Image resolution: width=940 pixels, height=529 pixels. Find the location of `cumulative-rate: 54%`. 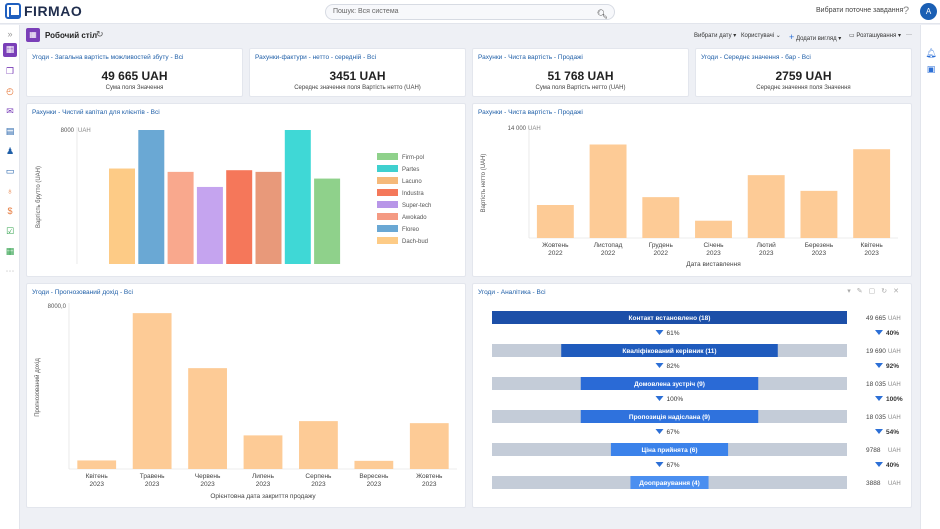

cumulative-rate: 54% is located at coordinates (892, 432).